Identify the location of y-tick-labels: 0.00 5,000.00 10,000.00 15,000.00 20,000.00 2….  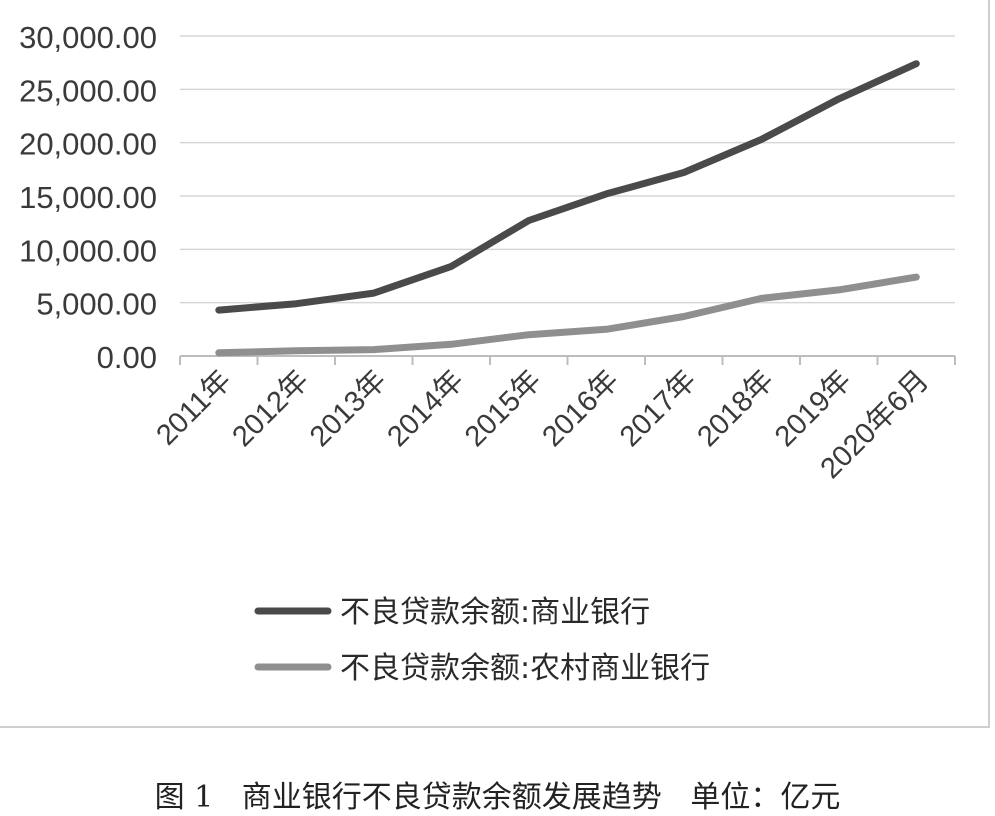
(88, 197).